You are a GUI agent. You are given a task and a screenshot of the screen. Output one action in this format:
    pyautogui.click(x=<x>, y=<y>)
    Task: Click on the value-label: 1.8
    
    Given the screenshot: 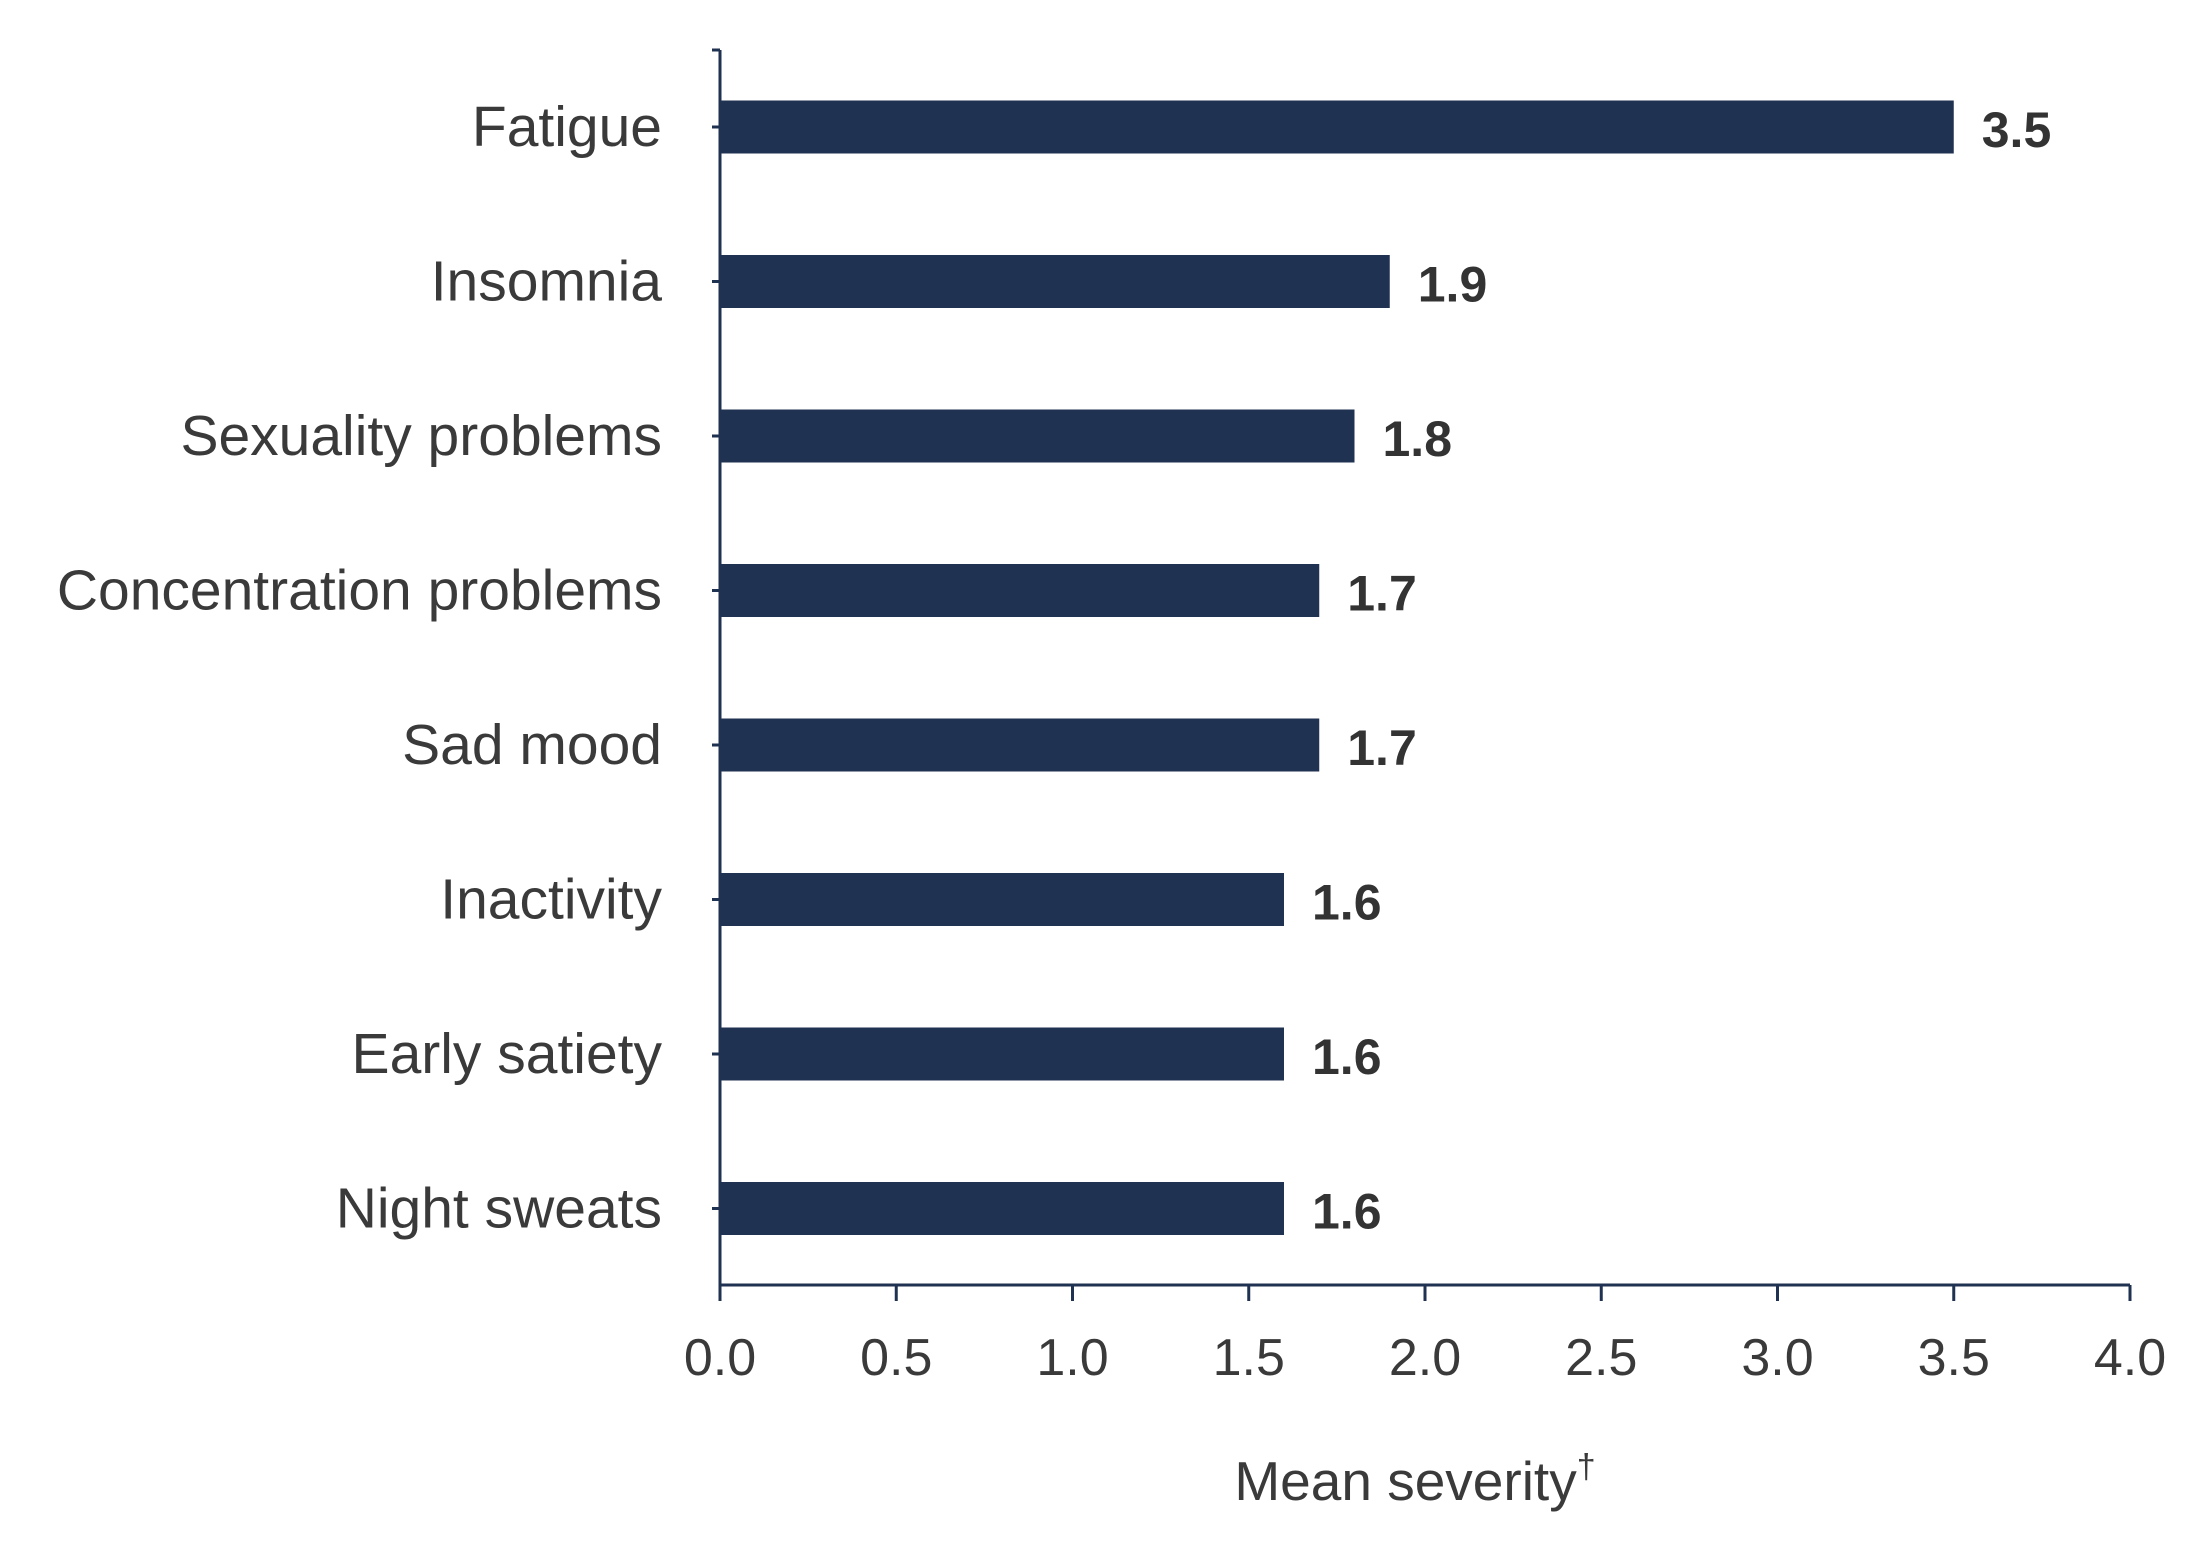 What is the action you would take?
    pyautogui.click(x=1418, y=439)
    